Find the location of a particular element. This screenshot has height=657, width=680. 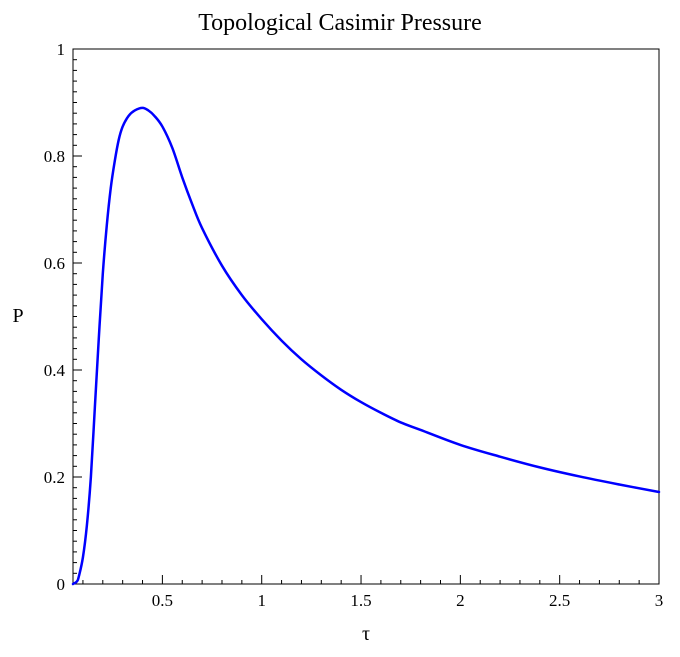

x-tick-label: 3 is located at coordinates (659, 600).